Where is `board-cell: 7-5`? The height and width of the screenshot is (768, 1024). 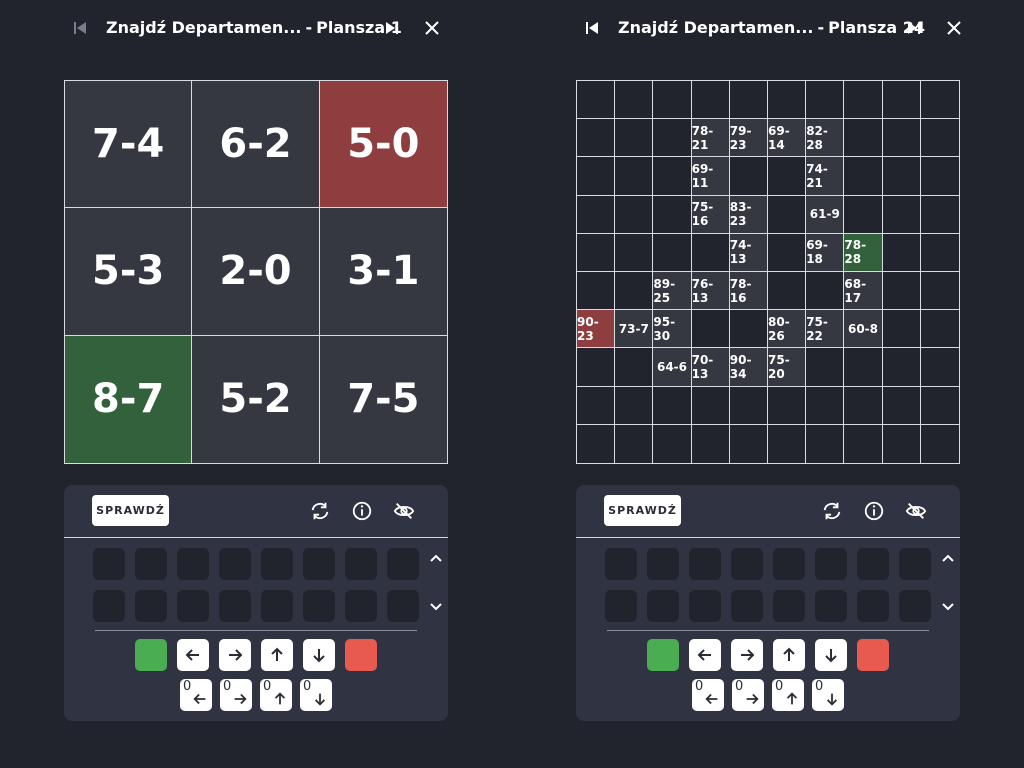 board-cell: 7-5 is located at coordinates (383, 399).